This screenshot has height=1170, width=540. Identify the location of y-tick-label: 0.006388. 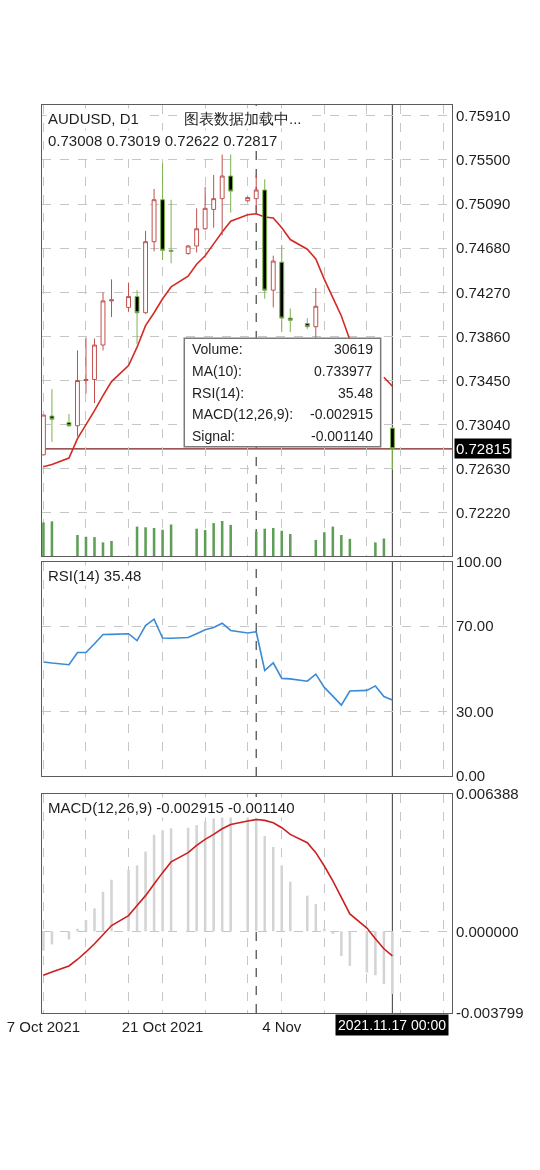
(487, 794).